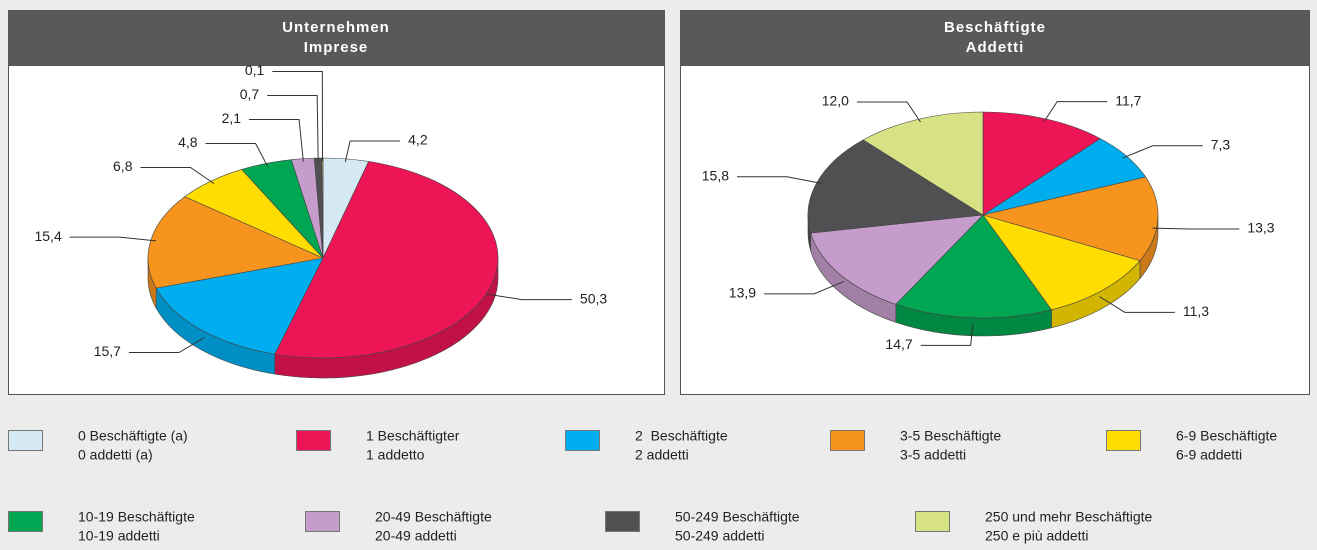  Describe the element at coordinates (123, 166) in the screenshot. I see `value-label: 6,8` at that location.